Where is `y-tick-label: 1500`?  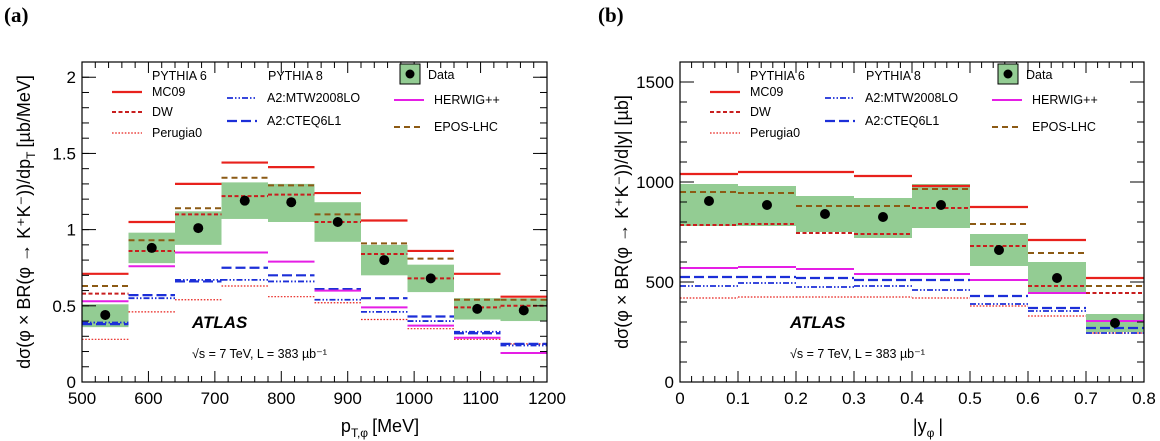
y-tick-label: 1500 is located at coordinates (655, 82).